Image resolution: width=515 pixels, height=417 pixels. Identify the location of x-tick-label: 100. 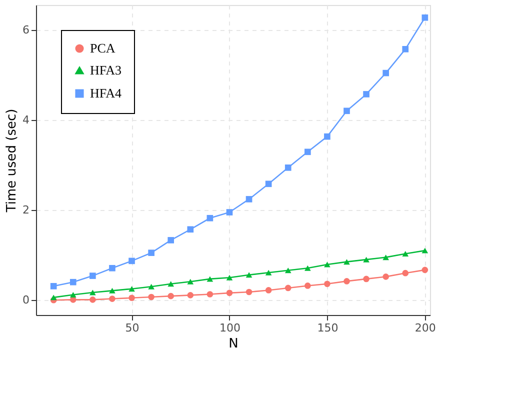
(229, 328).